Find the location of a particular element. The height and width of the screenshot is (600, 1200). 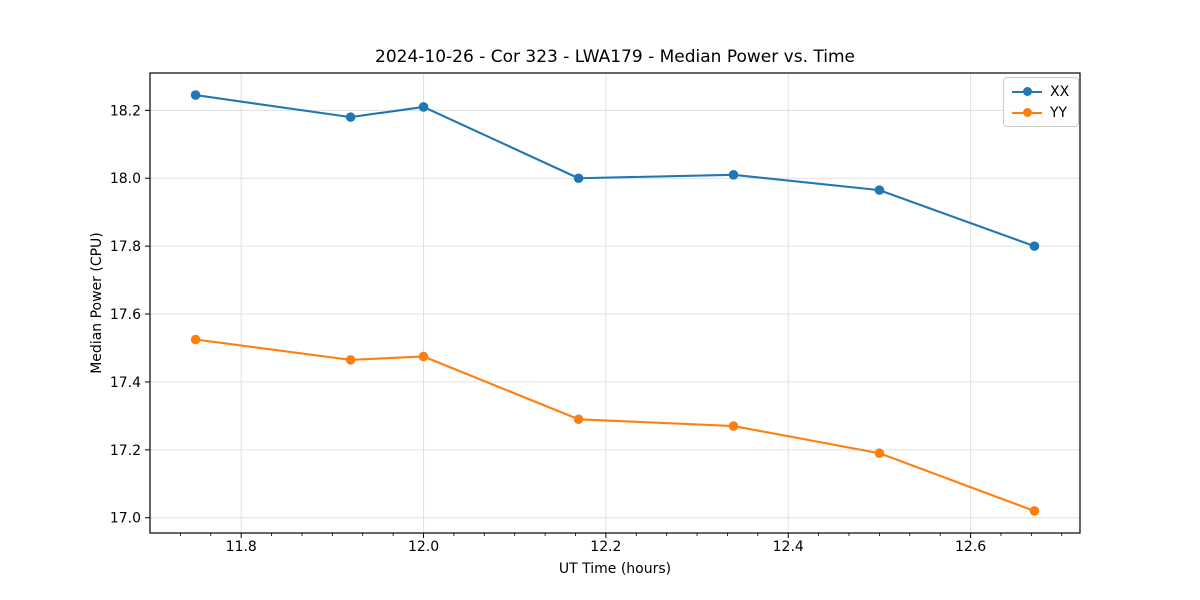

y-tick-label: 18.0 is located at coordinates (125, 179).